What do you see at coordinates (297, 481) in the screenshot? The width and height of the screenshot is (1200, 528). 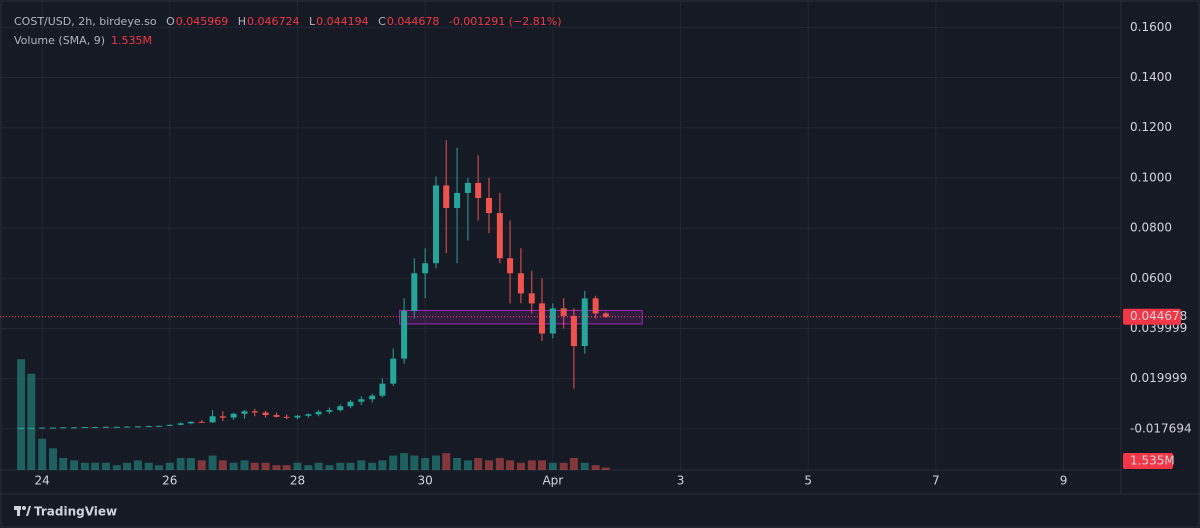 I see `x-tick-label: 28` at bounding box center [297, 481].